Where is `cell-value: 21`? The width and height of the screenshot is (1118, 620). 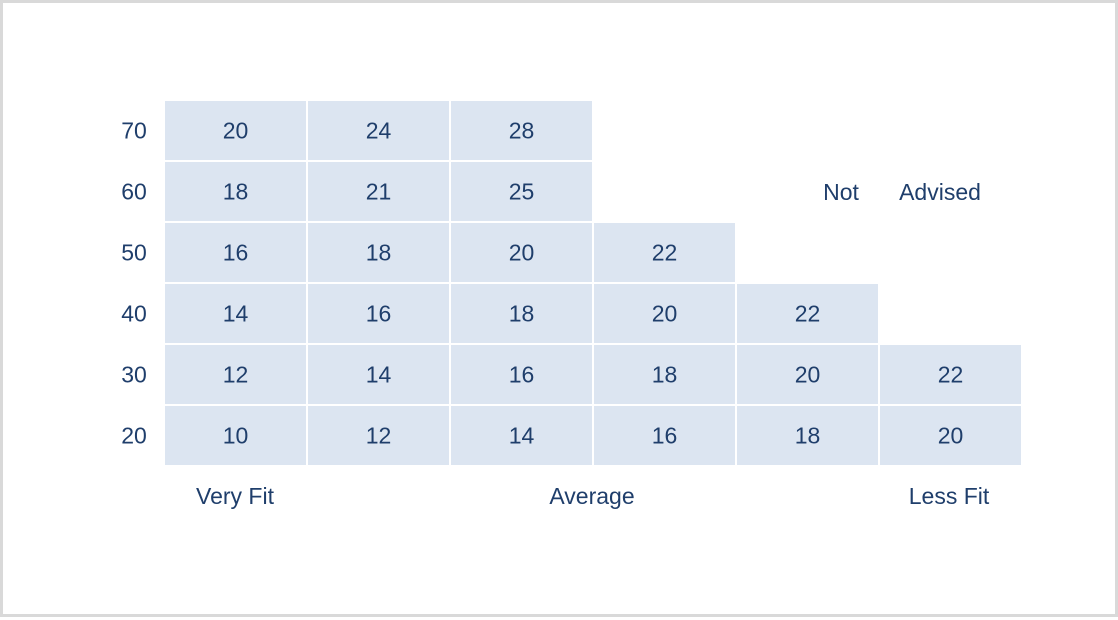
cell-value: 21 is located at coordinates (379, 192).